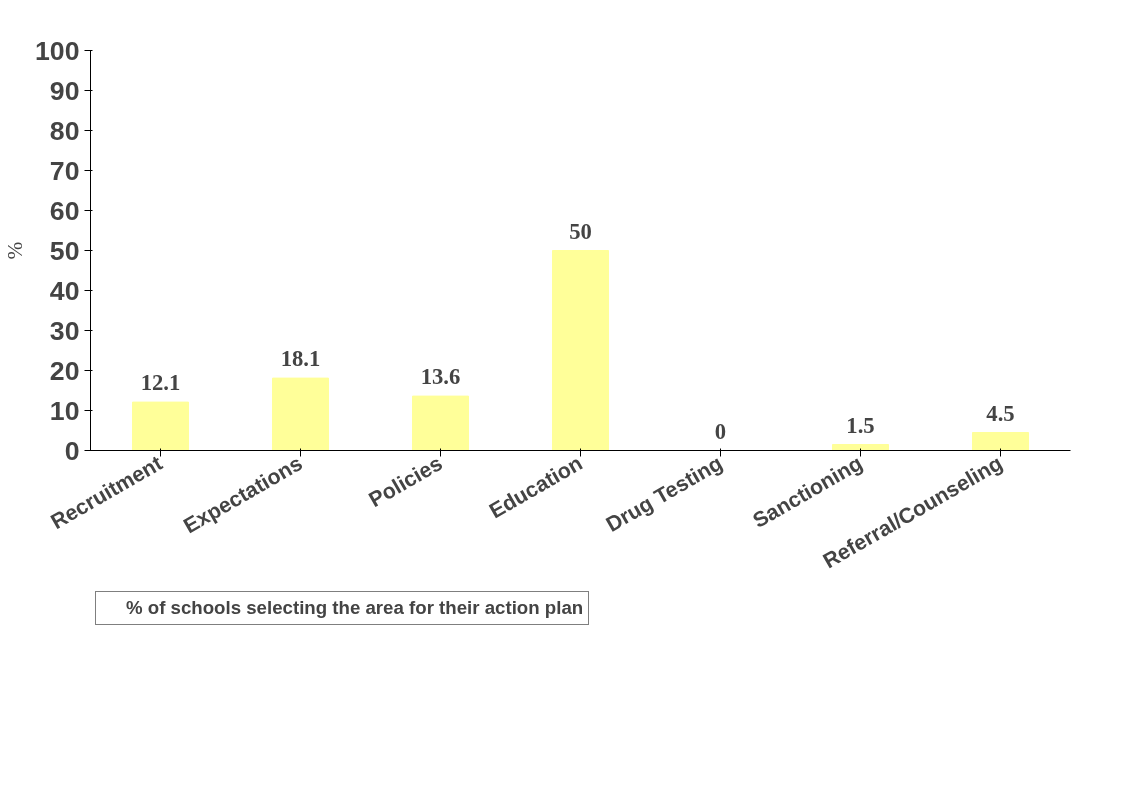 The image size is (1144, 805). What do you see at coordinates (64, 290) in the screenshot?
I see `y-tick-label: 40` at bounding box center [64, 290].